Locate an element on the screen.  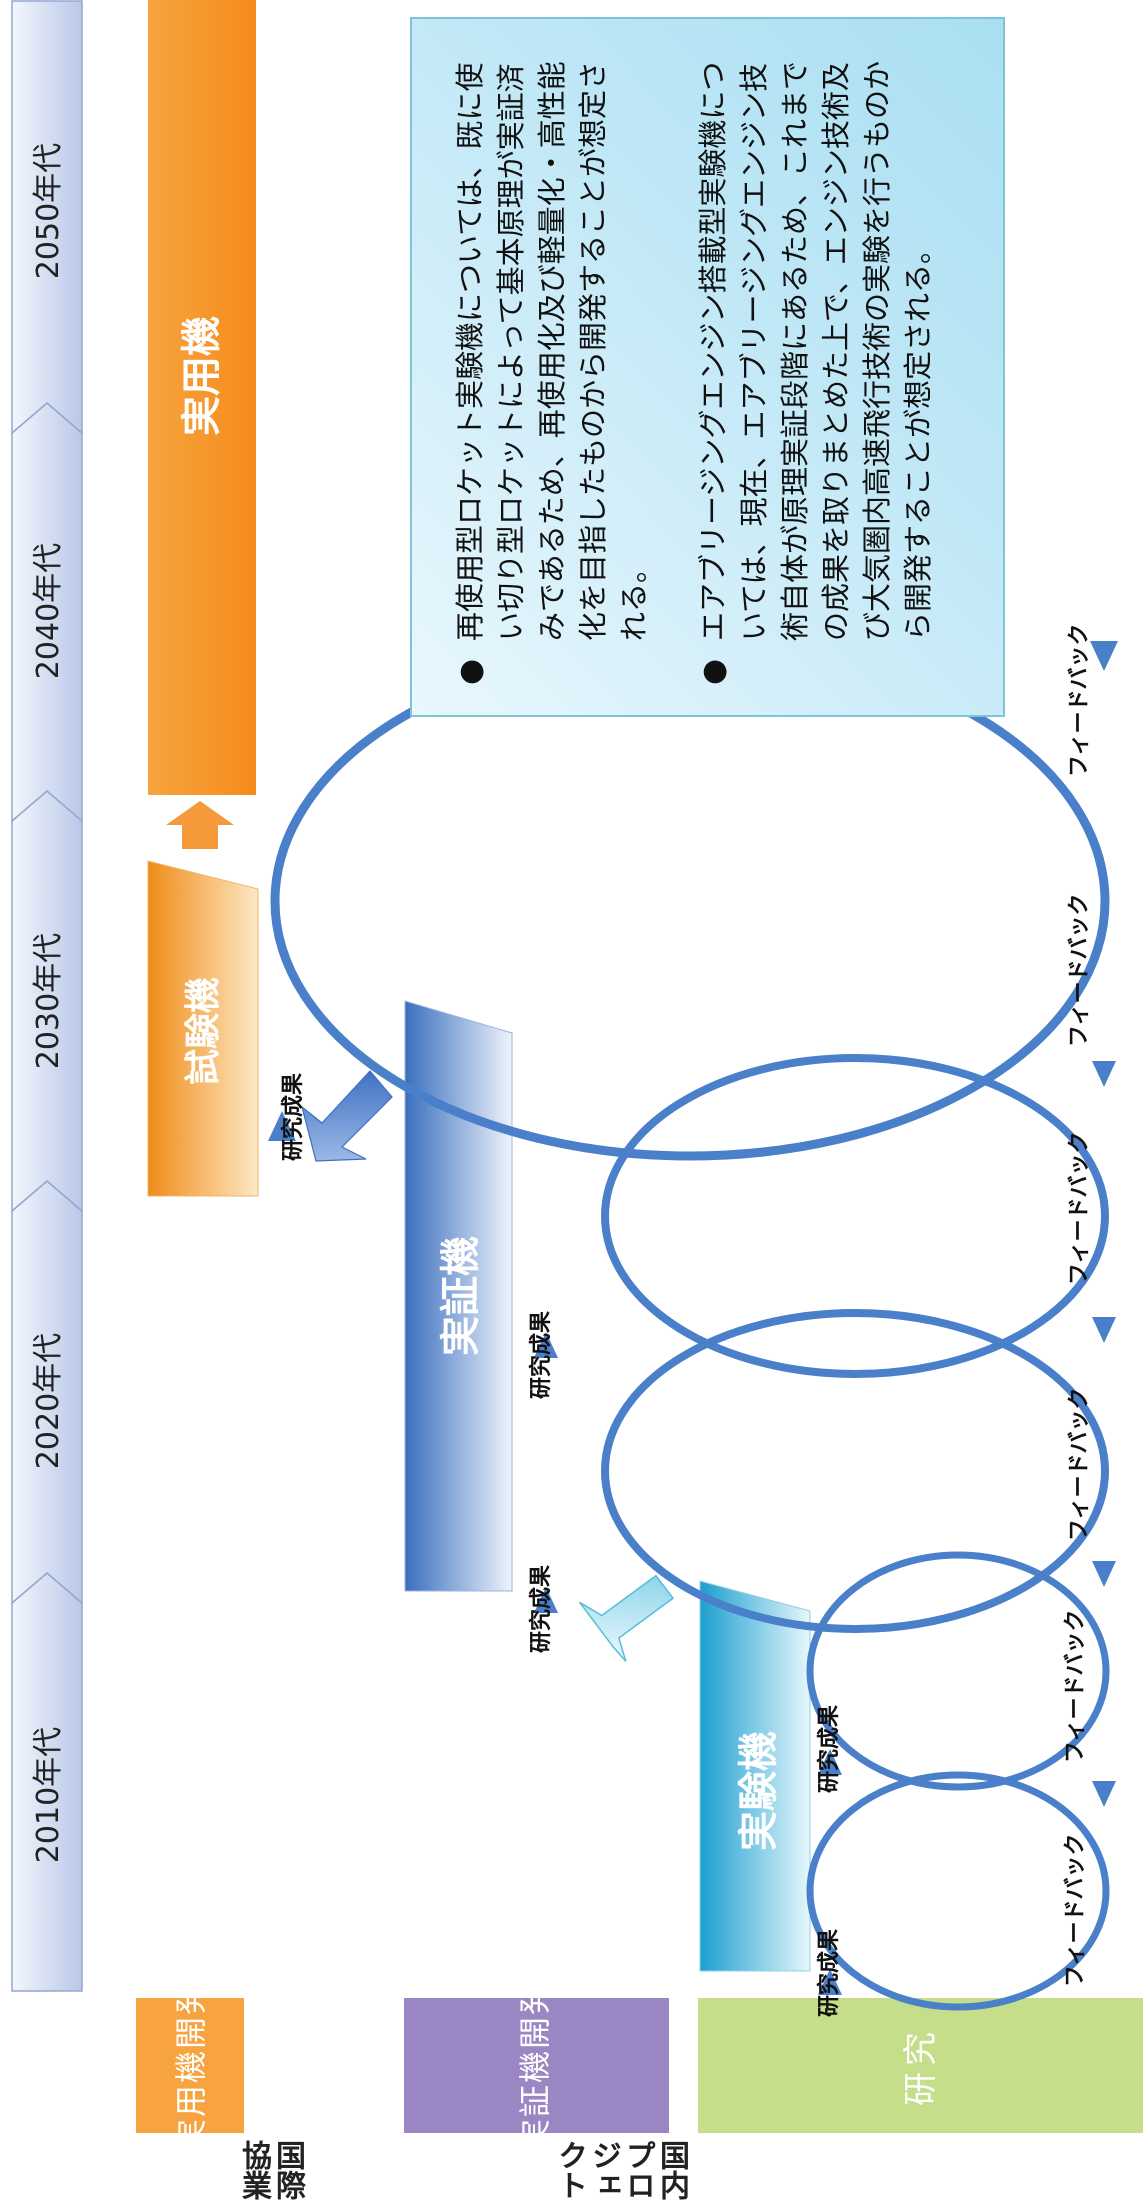
timeline-segment-2050s is located at coordinates (47, 217).